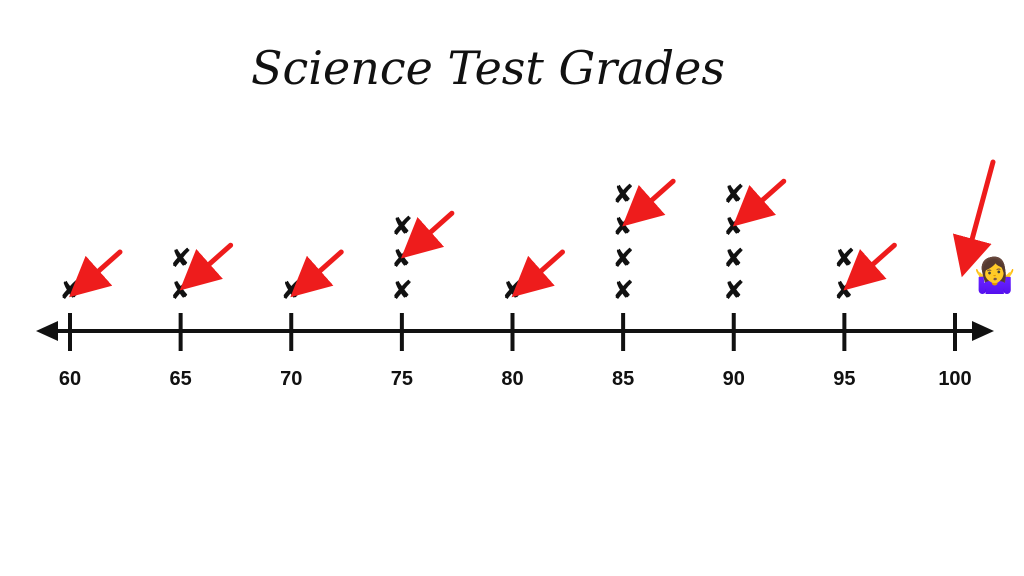  What do you see at coordinates (291, 379) in the screenshot?
I see `tick-label: 70` at bounding box center [291, 379].